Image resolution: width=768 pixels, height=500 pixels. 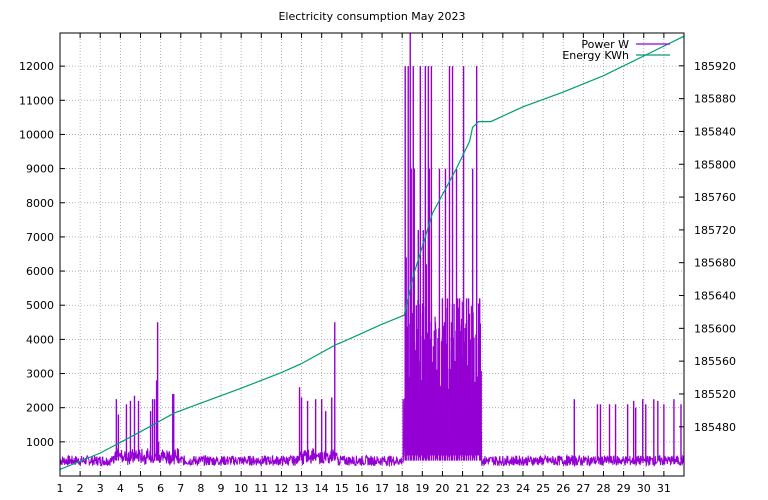 I want to click on y-left-tick-label: 5000, so click(x=40, y=305).